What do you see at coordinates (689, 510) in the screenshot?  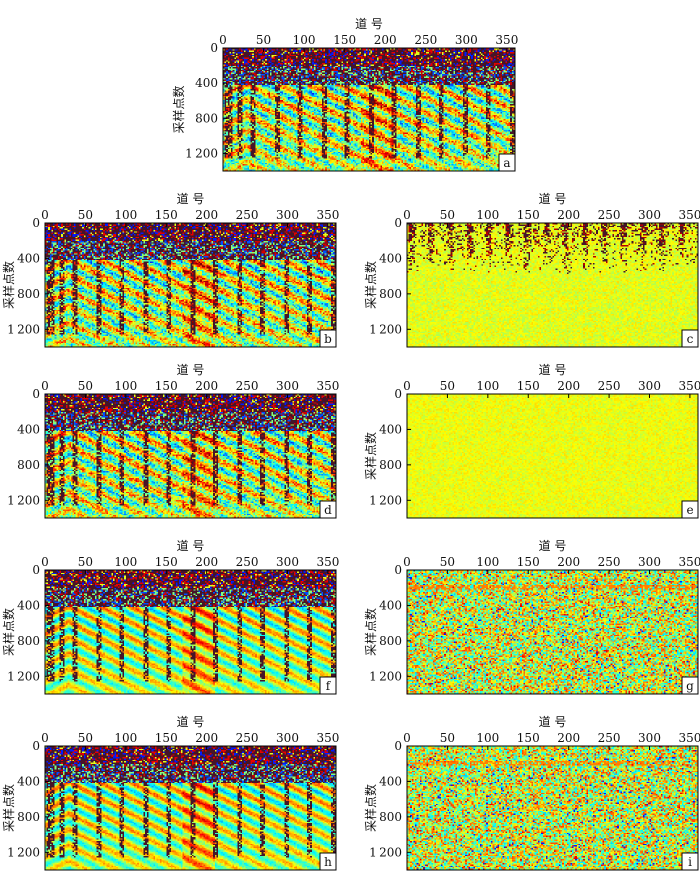 I see `panel-label: e` at bounding box center [689, 510].